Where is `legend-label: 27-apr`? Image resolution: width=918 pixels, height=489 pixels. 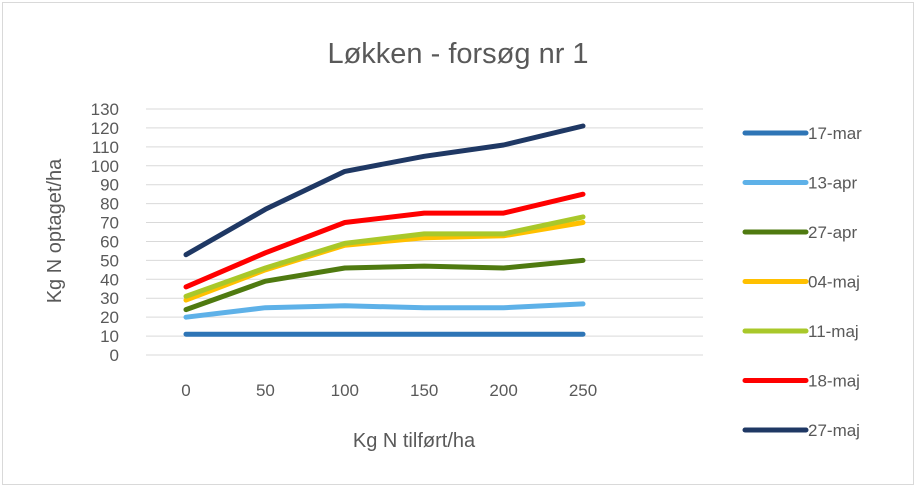 legend-label: 27-apr is located at coordinates (832, 232).